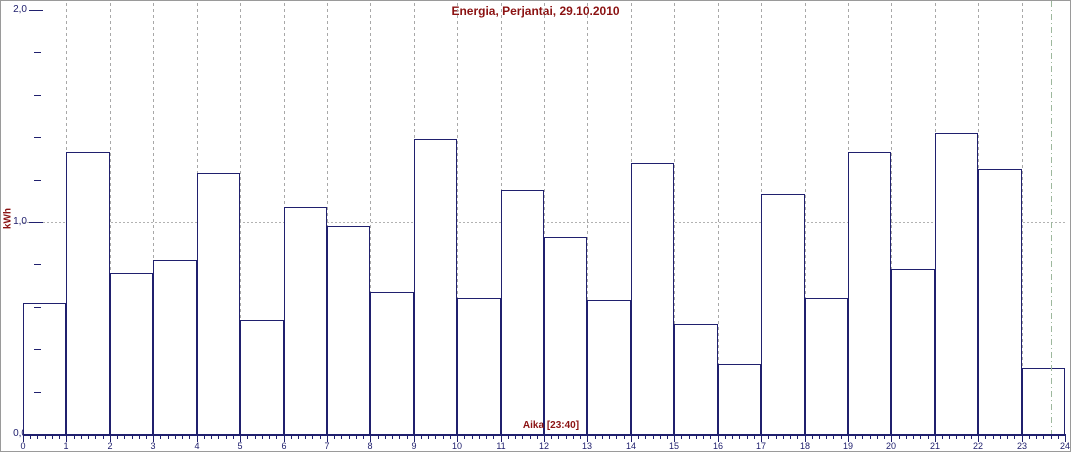 This screenshot has width=1071, height=452. I want to click on x-tick-label-1: 1, so click(66, 446).